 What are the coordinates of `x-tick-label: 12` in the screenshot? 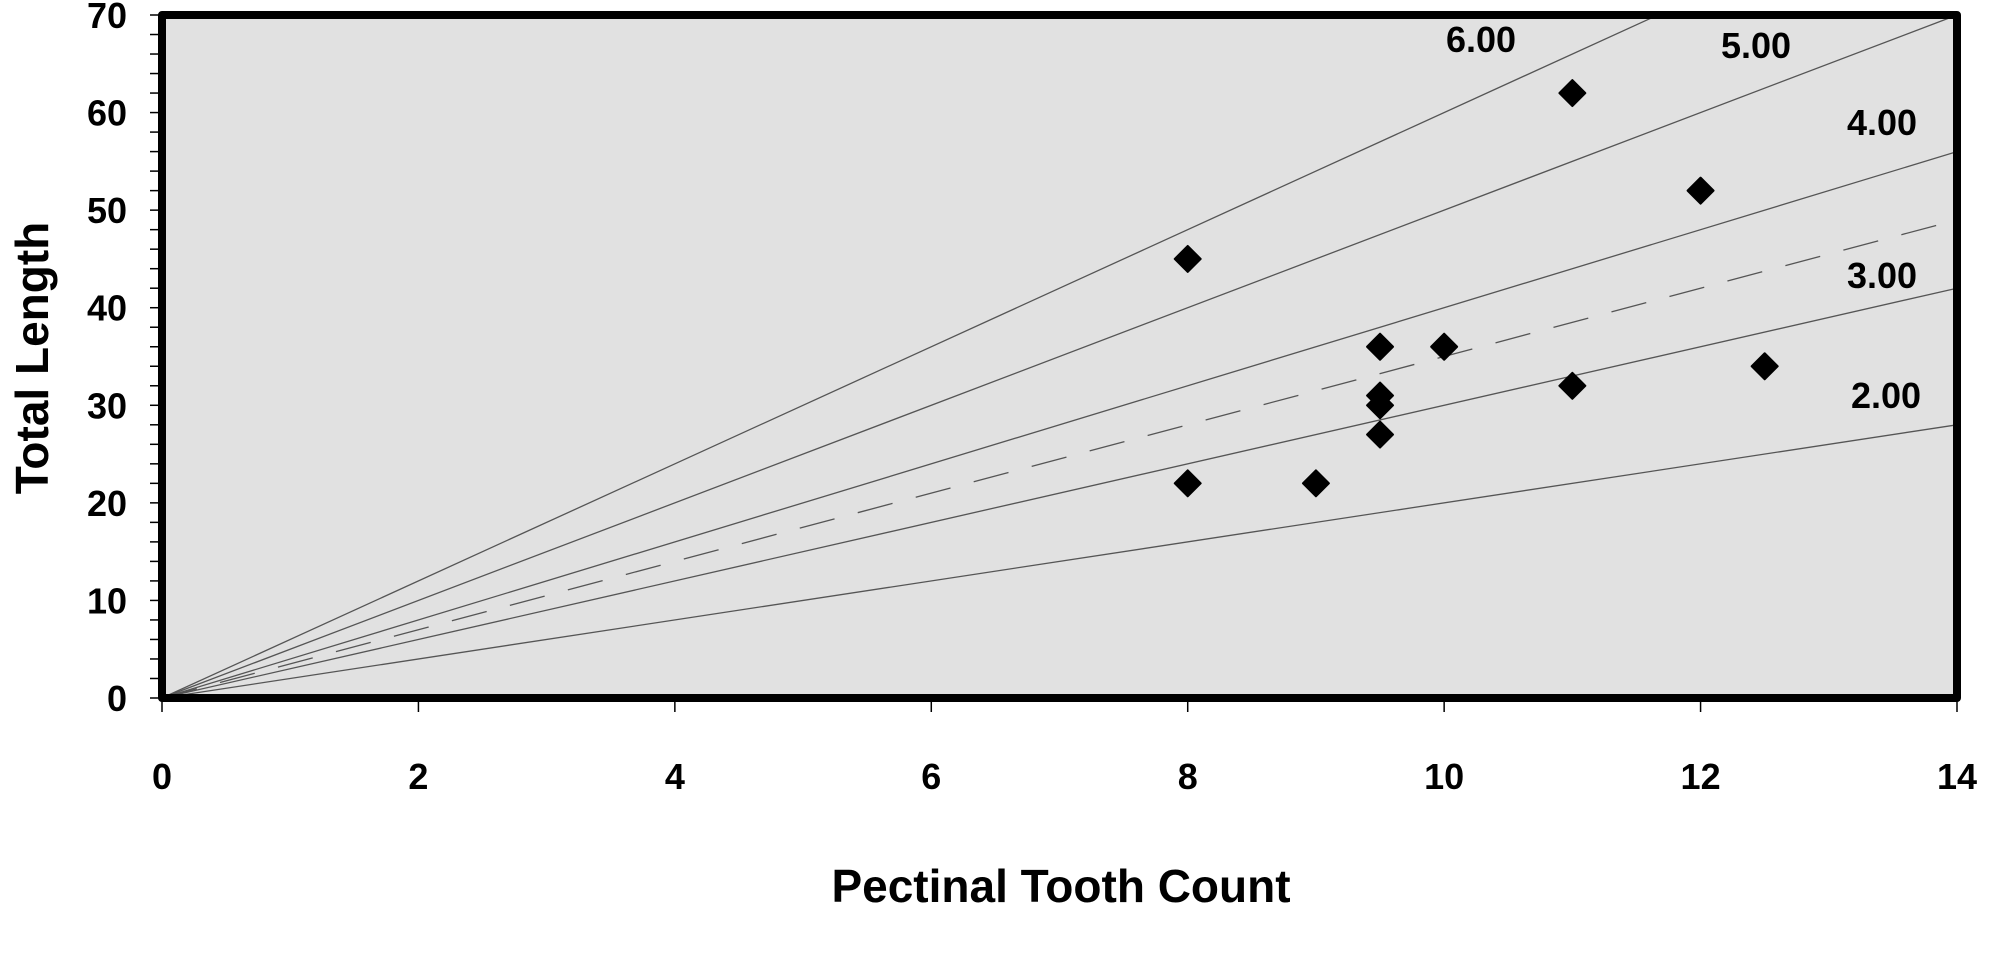 It's located at (1701, 776).